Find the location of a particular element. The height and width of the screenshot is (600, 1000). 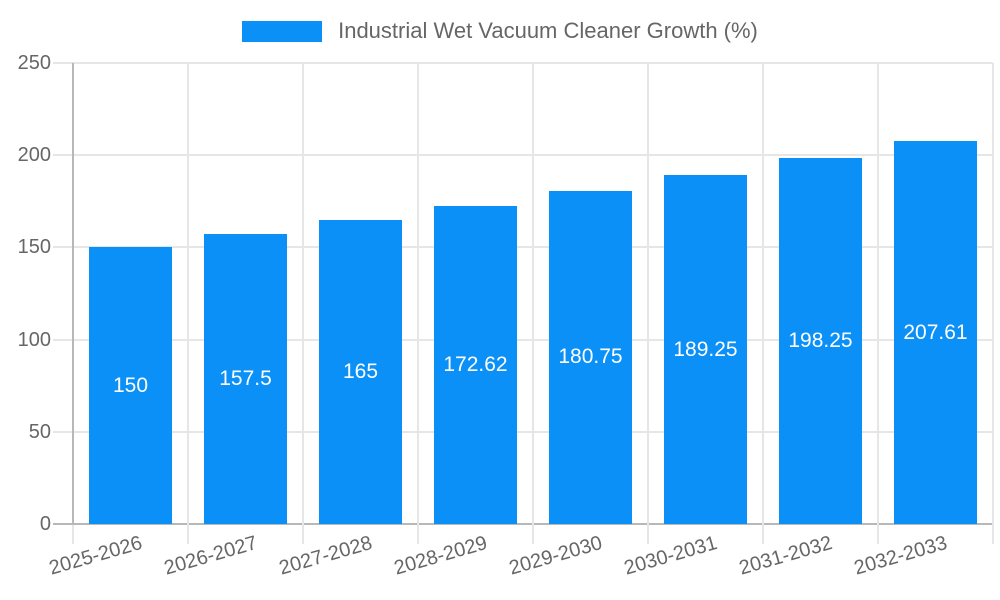

x-tick-label: 2027-2028 is located at coordinates (325, 556).